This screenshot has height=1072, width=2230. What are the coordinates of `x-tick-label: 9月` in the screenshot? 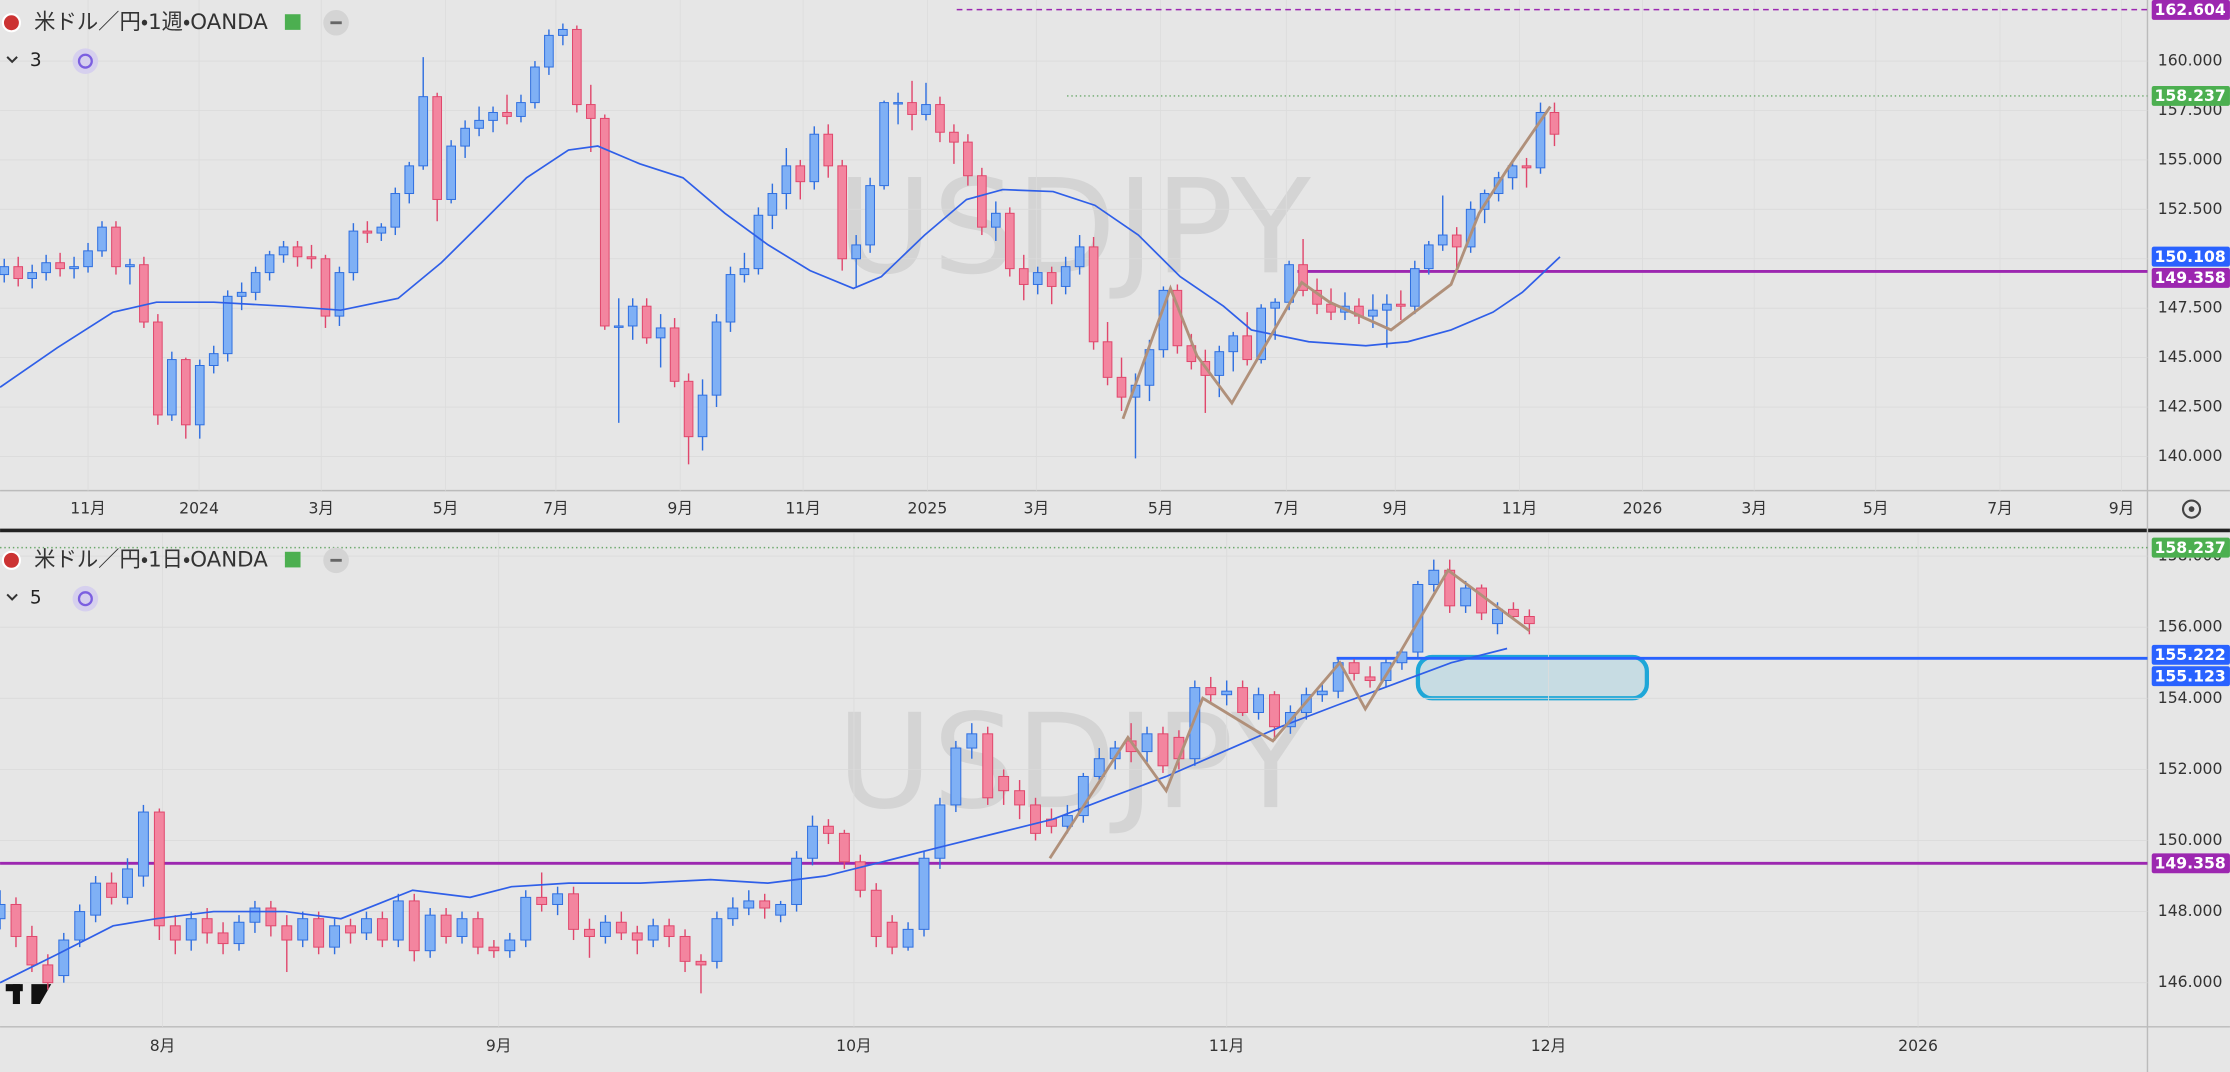 It's located at (680, 508).